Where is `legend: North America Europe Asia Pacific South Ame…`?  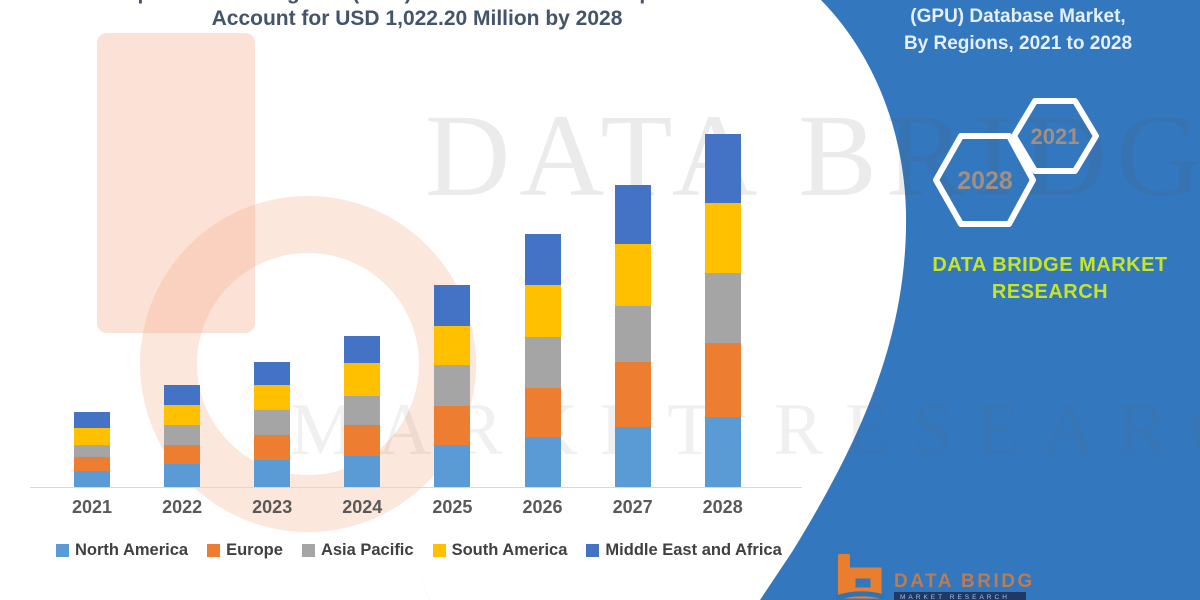 legend: North America Europe Asia Pacific South Ame… is located at coordinates (419, 550).